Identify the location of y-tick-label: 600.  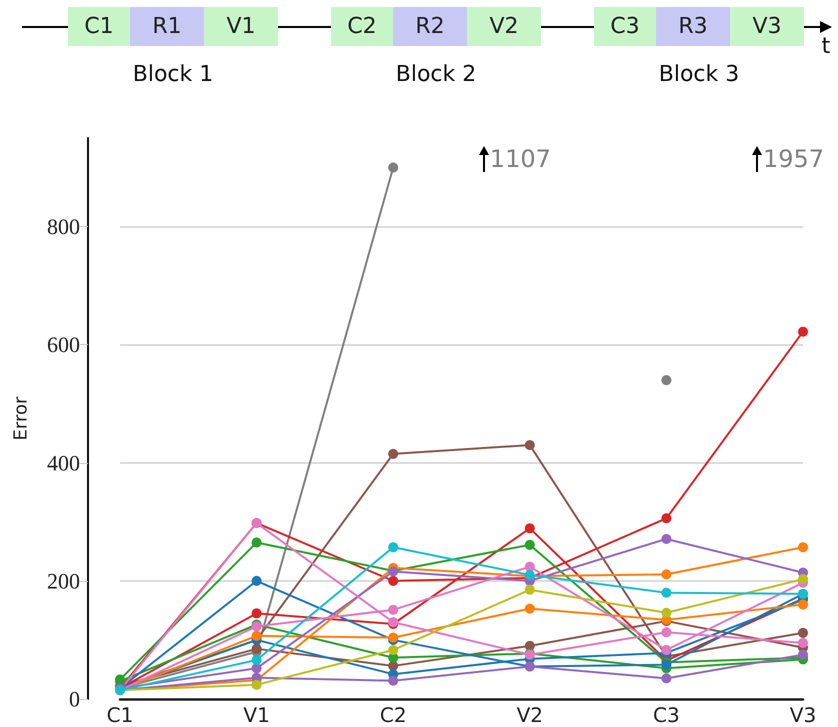
(63, 345).